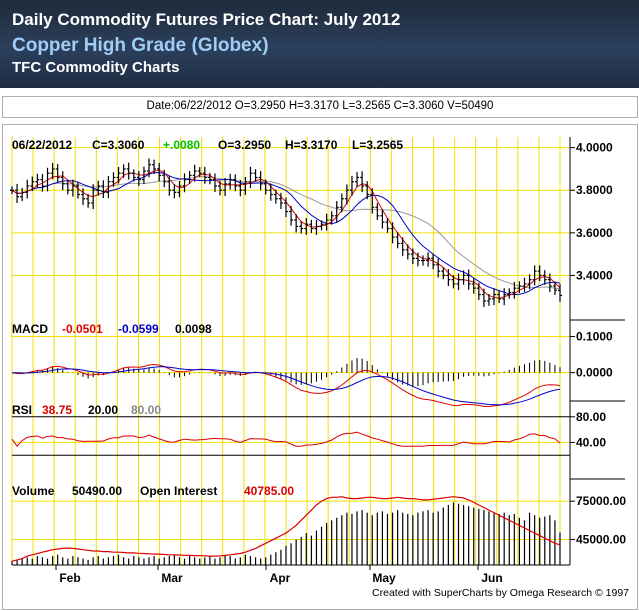 This screenshot has width=639, height=611. I want to click on month-label: Jun, so click(491, 578).